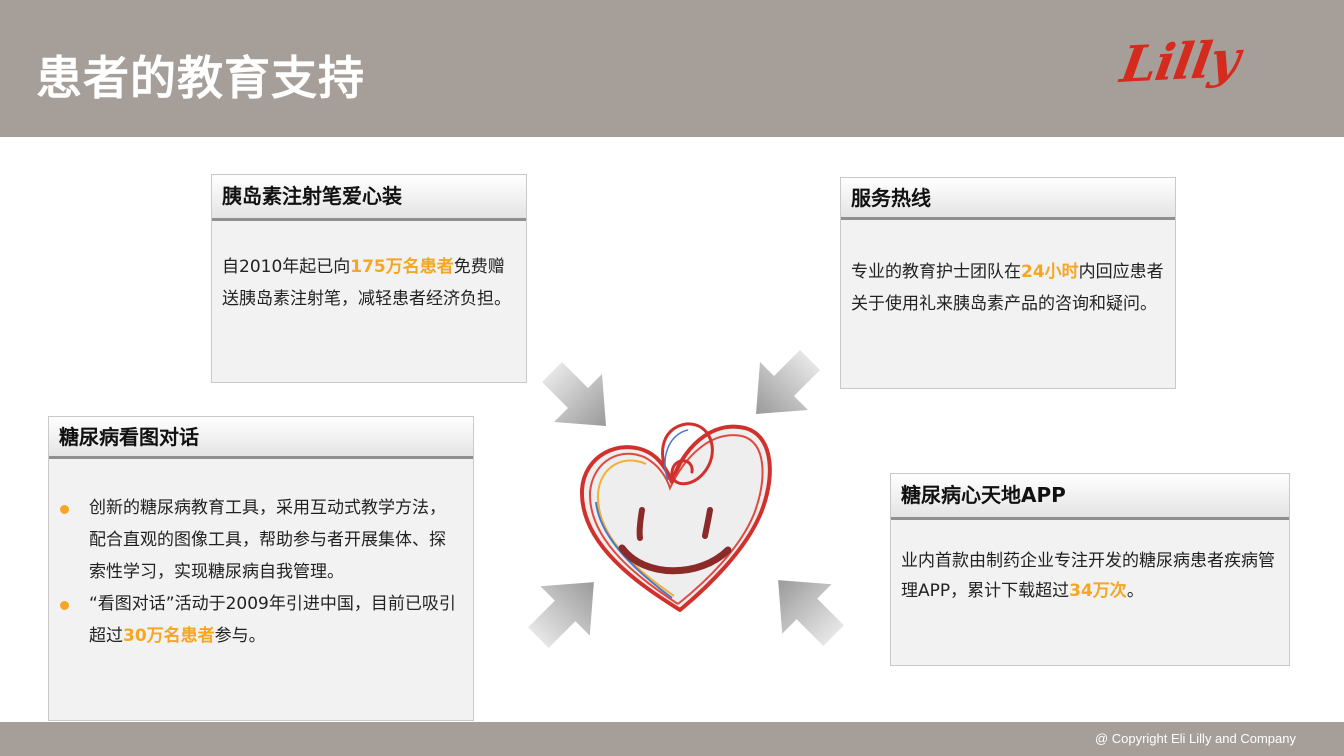  What do you see at coordinates (1195, 738) in the screenshot?
I see `copyright-text: @ Copyright Eli Lilly and Company` at bounding box center [1195, 738].